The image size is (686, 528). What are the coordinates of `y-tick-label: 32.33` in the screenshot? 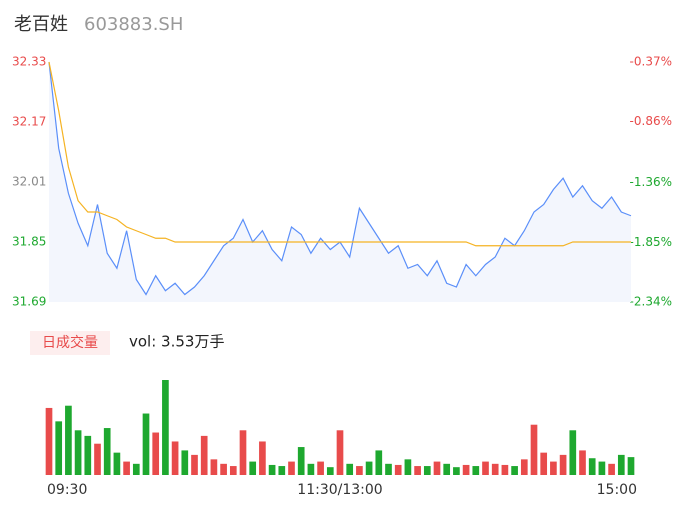 It's located at (29, 62).